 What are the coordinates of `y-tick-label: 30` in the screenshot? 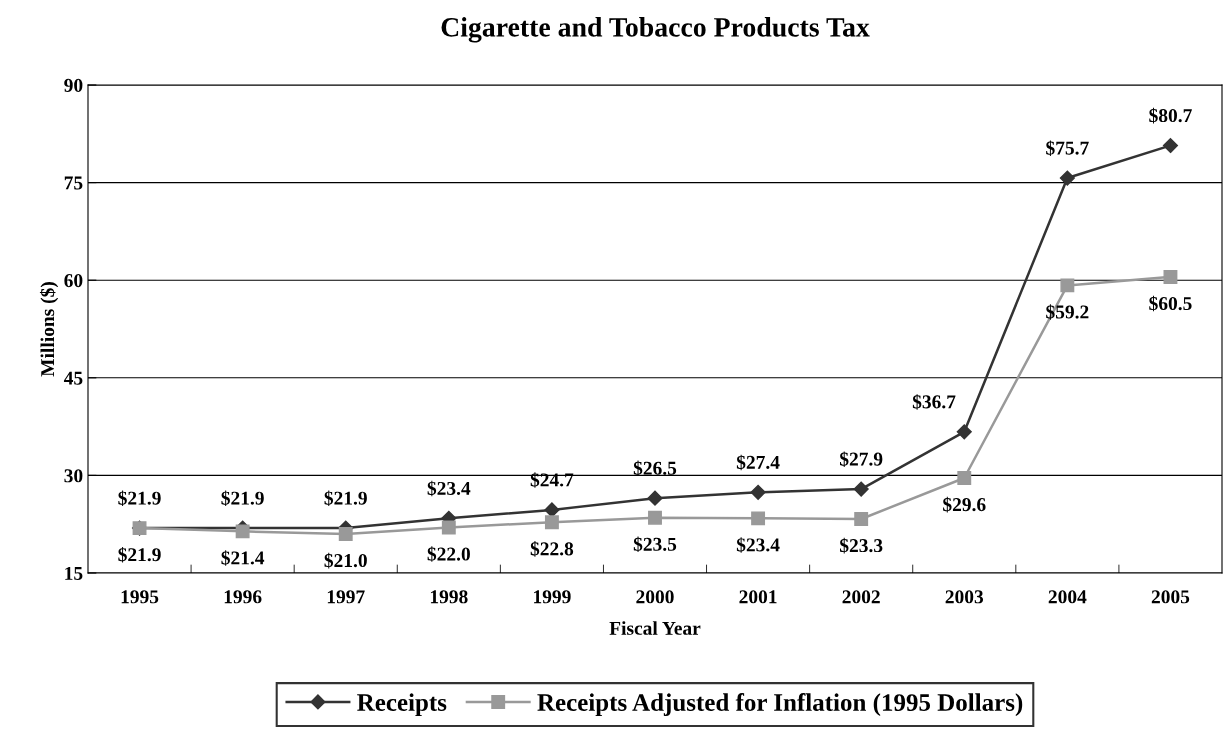 It's located at (73, 476).